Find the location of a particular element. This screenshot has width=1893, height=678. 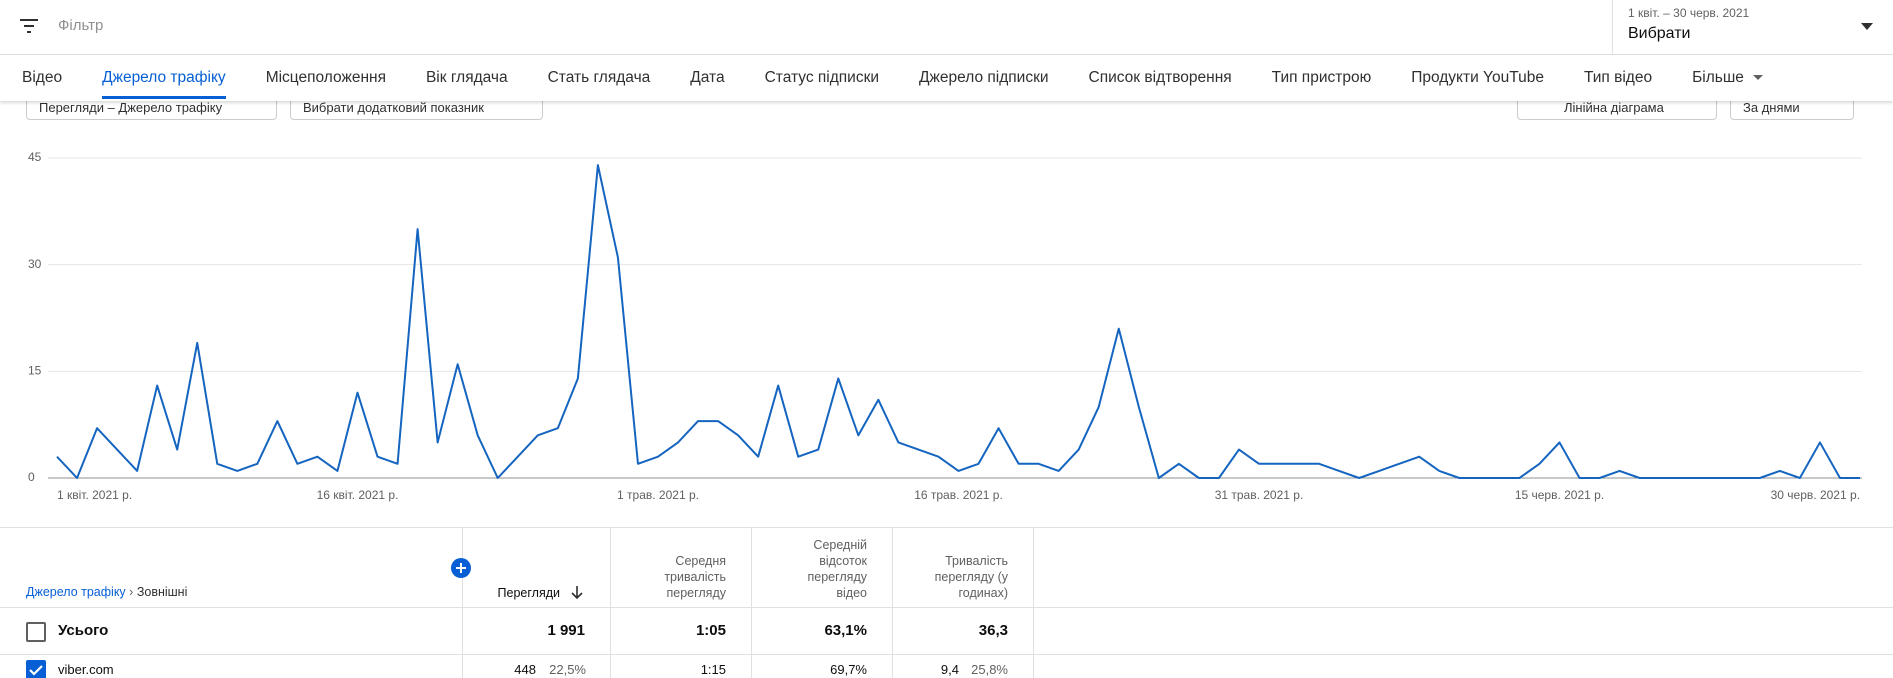

row-label: viber.com is located at coordinates (86, 669).